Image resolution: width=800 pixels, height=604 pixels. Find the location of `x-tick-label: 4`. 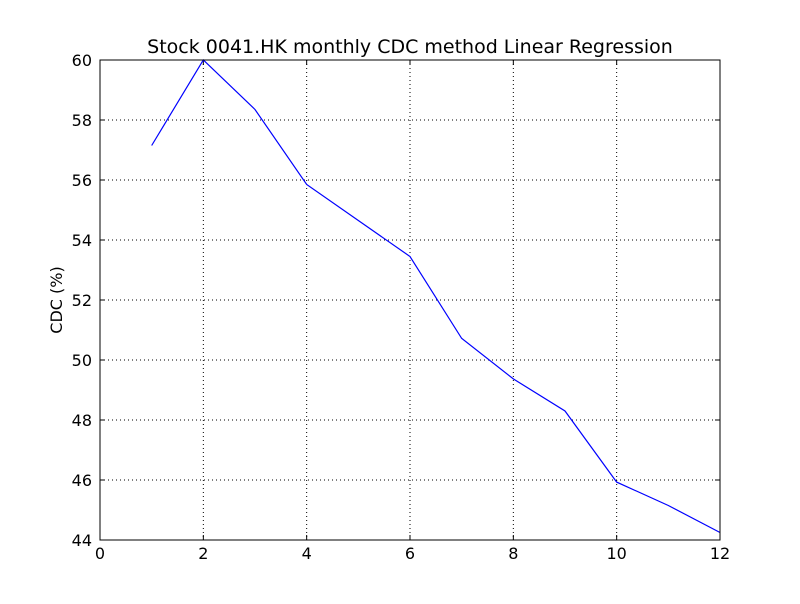

x-tick-label: 4 is located at coordinates (307, 553).